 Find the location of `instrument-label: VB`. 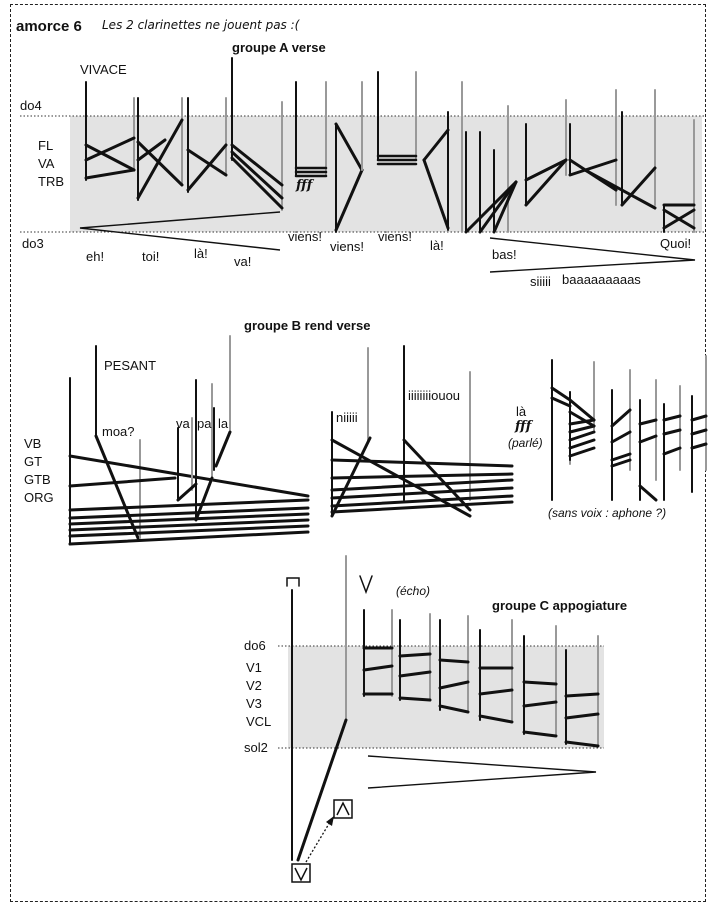

instrument-label: VB is located at coordinates (33, 443).